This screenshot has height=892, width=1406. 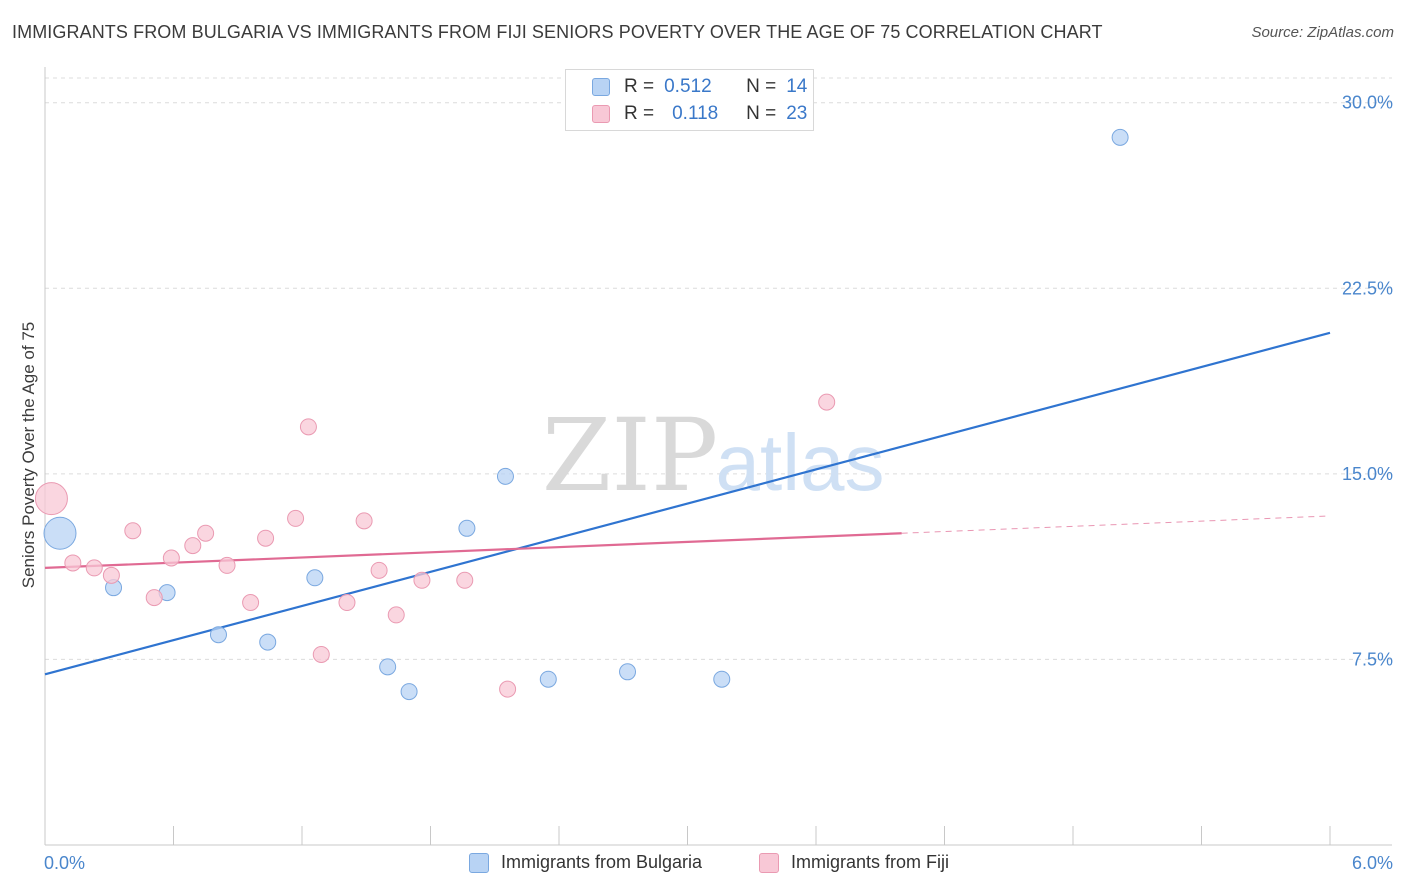 I want to click on trend-extension-fiji, so click(x=1116, y=524).